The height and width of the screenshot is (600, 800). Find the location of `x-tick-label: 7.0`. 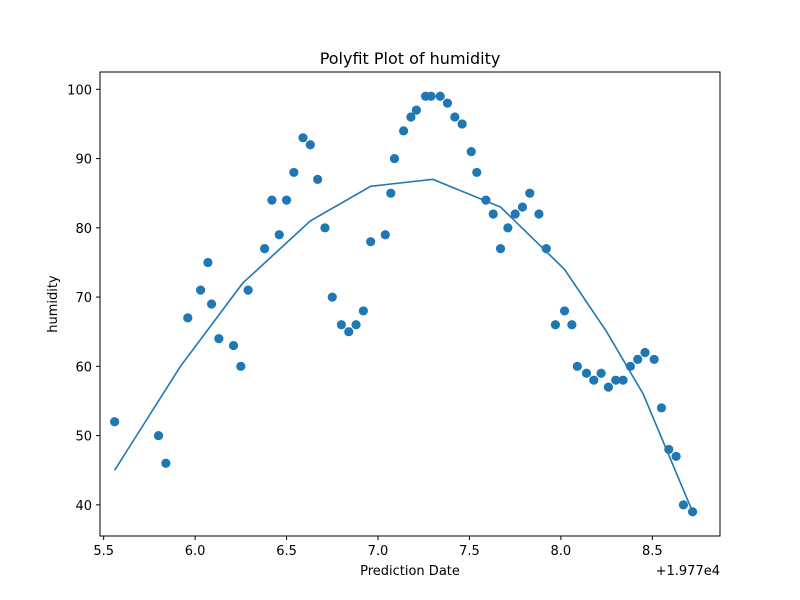

x-tick-label: 7.0 is located at coordinates (378, 551).